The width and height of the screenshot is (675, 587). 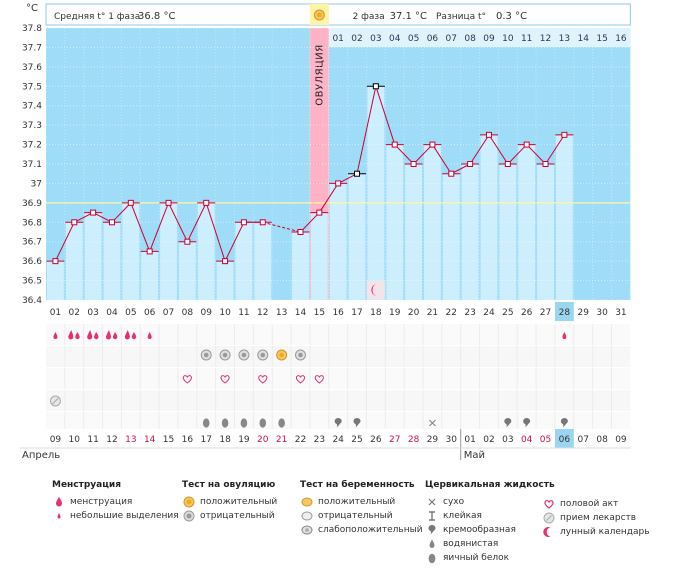 What do you see at coordinates (490, 516) in the screenshot?
I see `legend-mucus-sticky: клейкая` at bounding box center [490, 516].